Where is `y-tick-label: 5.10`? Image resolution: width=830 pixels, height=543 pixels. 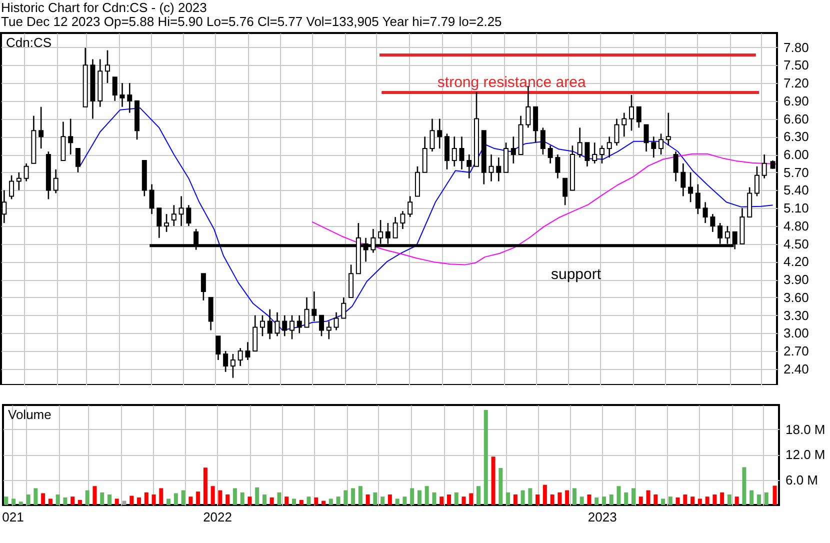
y-tick-label: 5.10 is located at coordinates (796, 208).